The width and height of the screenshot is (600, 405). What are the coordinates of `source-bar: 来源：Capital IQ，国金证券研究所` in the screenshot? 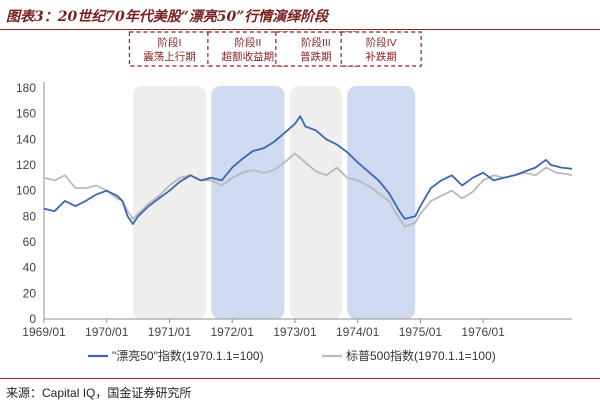 It's located at (300, 391).